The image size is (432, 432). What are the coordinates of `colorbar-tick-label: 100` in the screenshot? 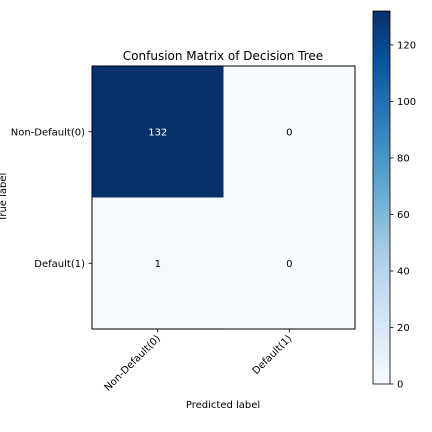 It's located at (406, 102).